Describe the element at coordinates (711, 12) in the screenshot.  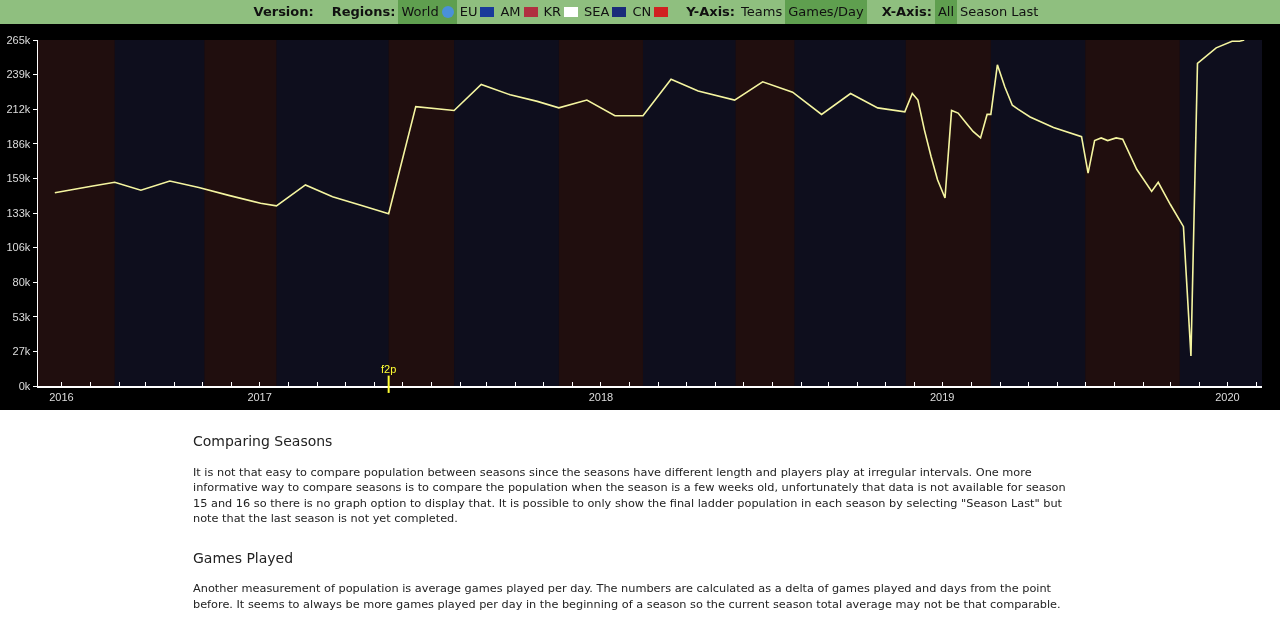
I see `text: Y-Axis:` at that location.